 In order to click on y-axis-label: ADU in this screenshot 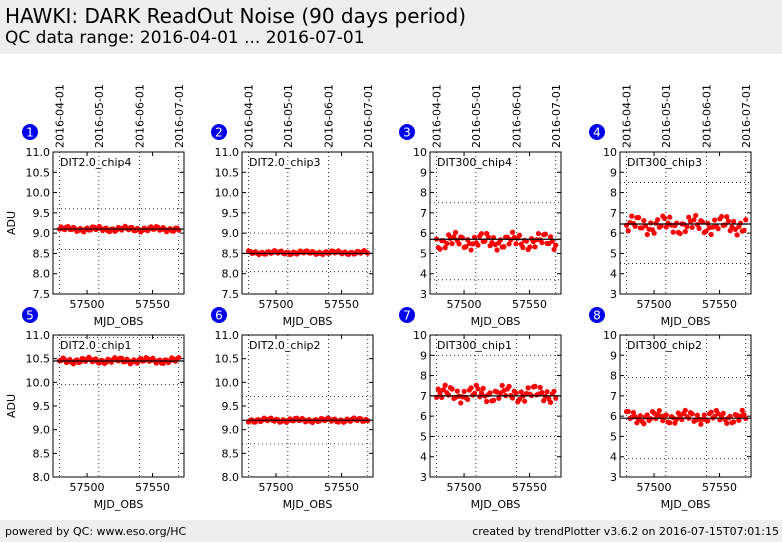, I will do `click(11, 406)`.